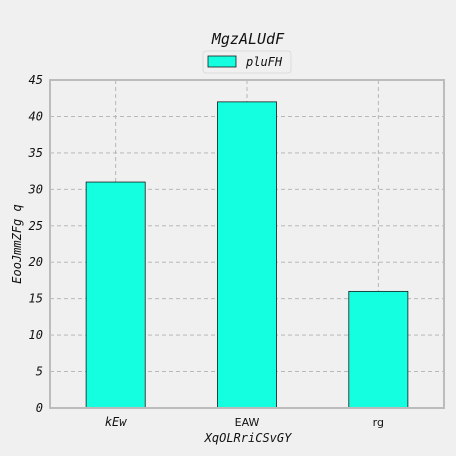 The height and width of the screenshot is (456, 456). I want to click on y-axis-label: EooJmmZFg q, so click(17, 243).